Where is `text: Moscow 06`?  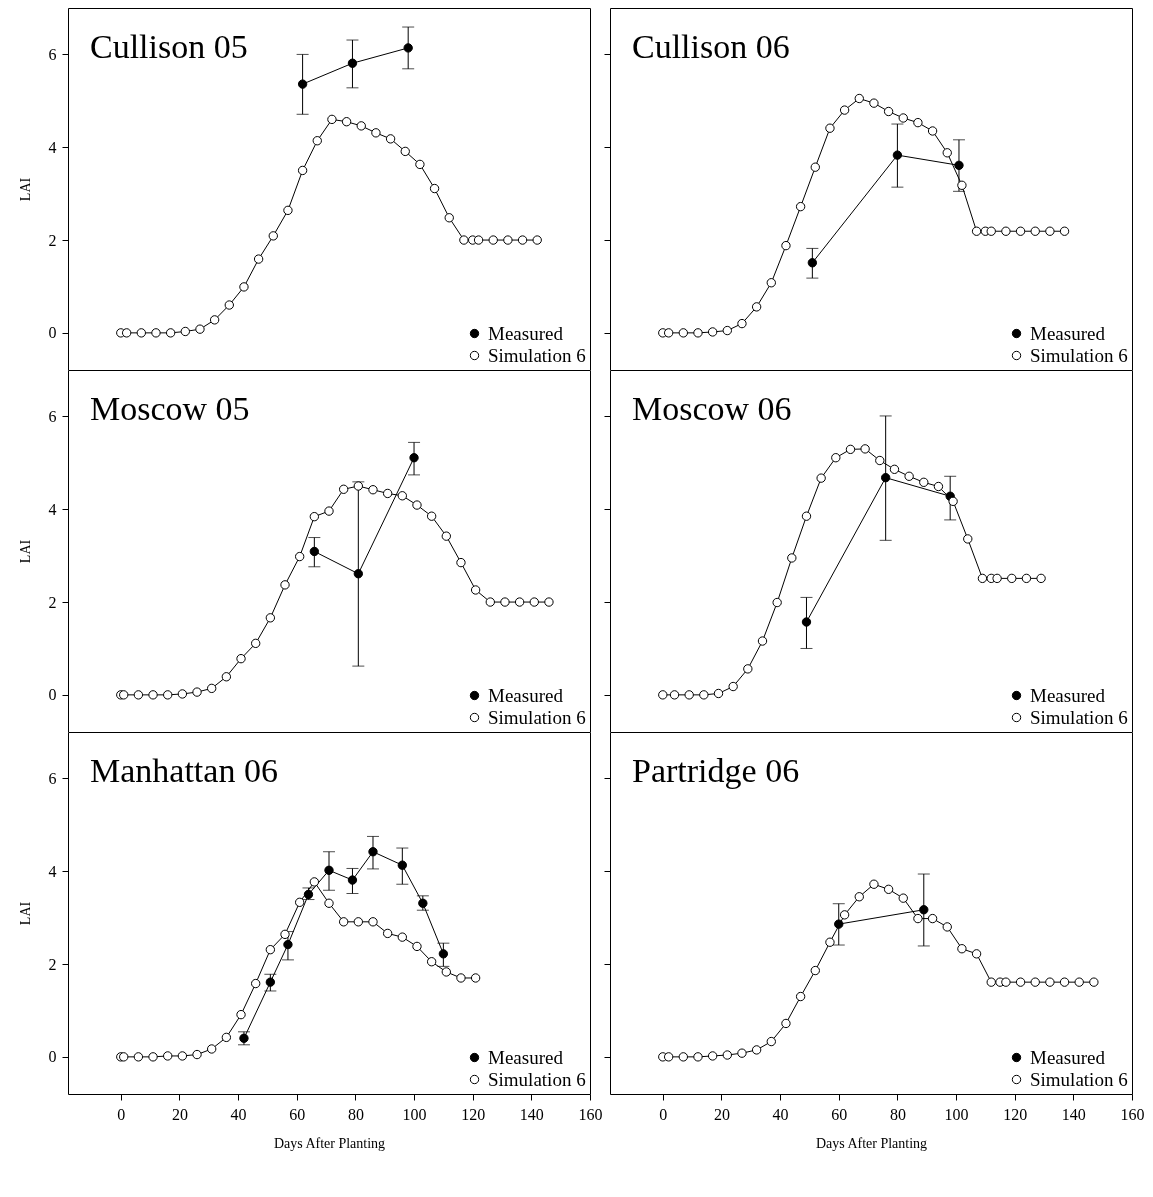
text: Moscow 06 is located at coordinates (712, 408).